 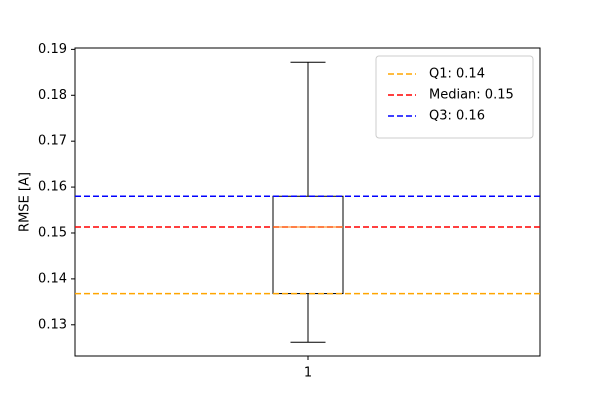 I want to click on y-tick-label: 0.13, so click(x=52, y=324).